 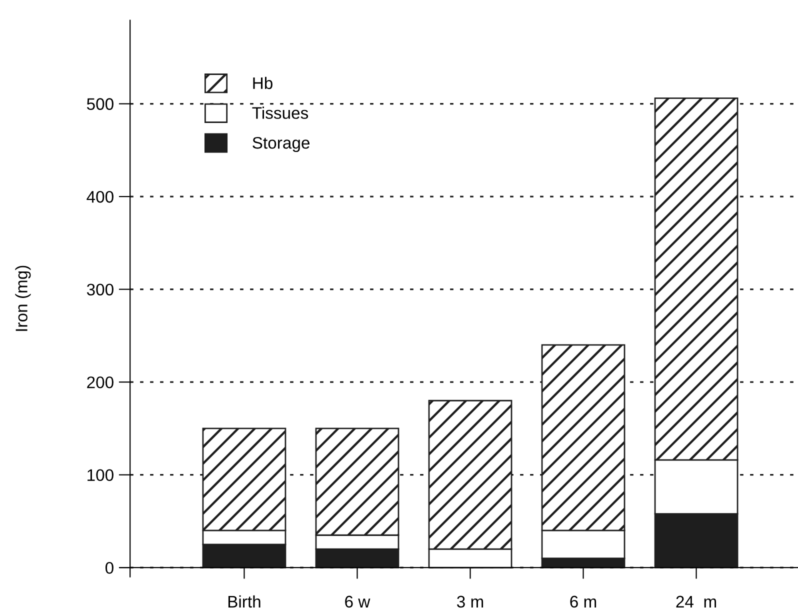 What do you see at coordinates (470, 602) in the screenshot?
I see `x-tick-label: 3 m` at bounding box center [470, 602].